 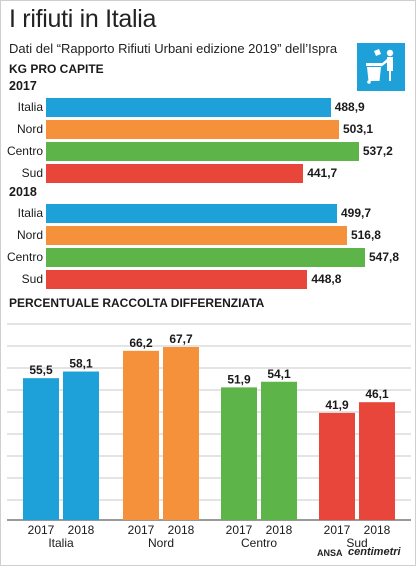 I want to click on column-nord-2018, so click(x=181, y=433).